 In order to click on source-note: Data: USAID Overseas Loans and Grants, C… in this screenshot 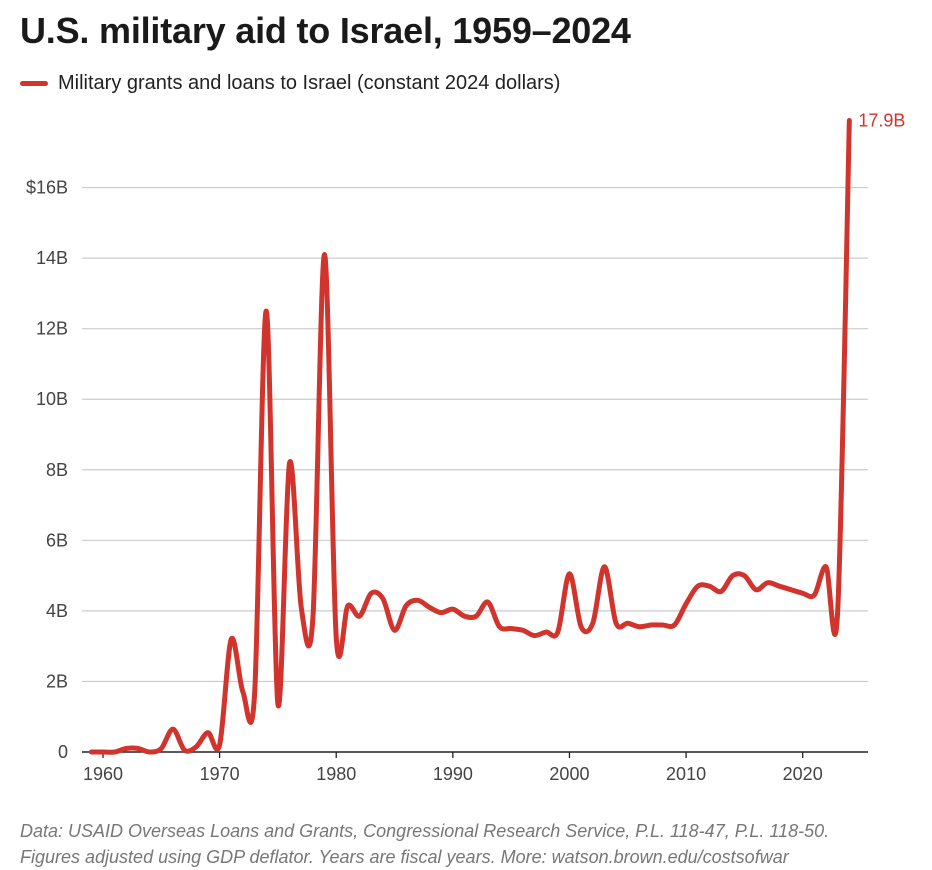, I will do `click(424, 844)`.